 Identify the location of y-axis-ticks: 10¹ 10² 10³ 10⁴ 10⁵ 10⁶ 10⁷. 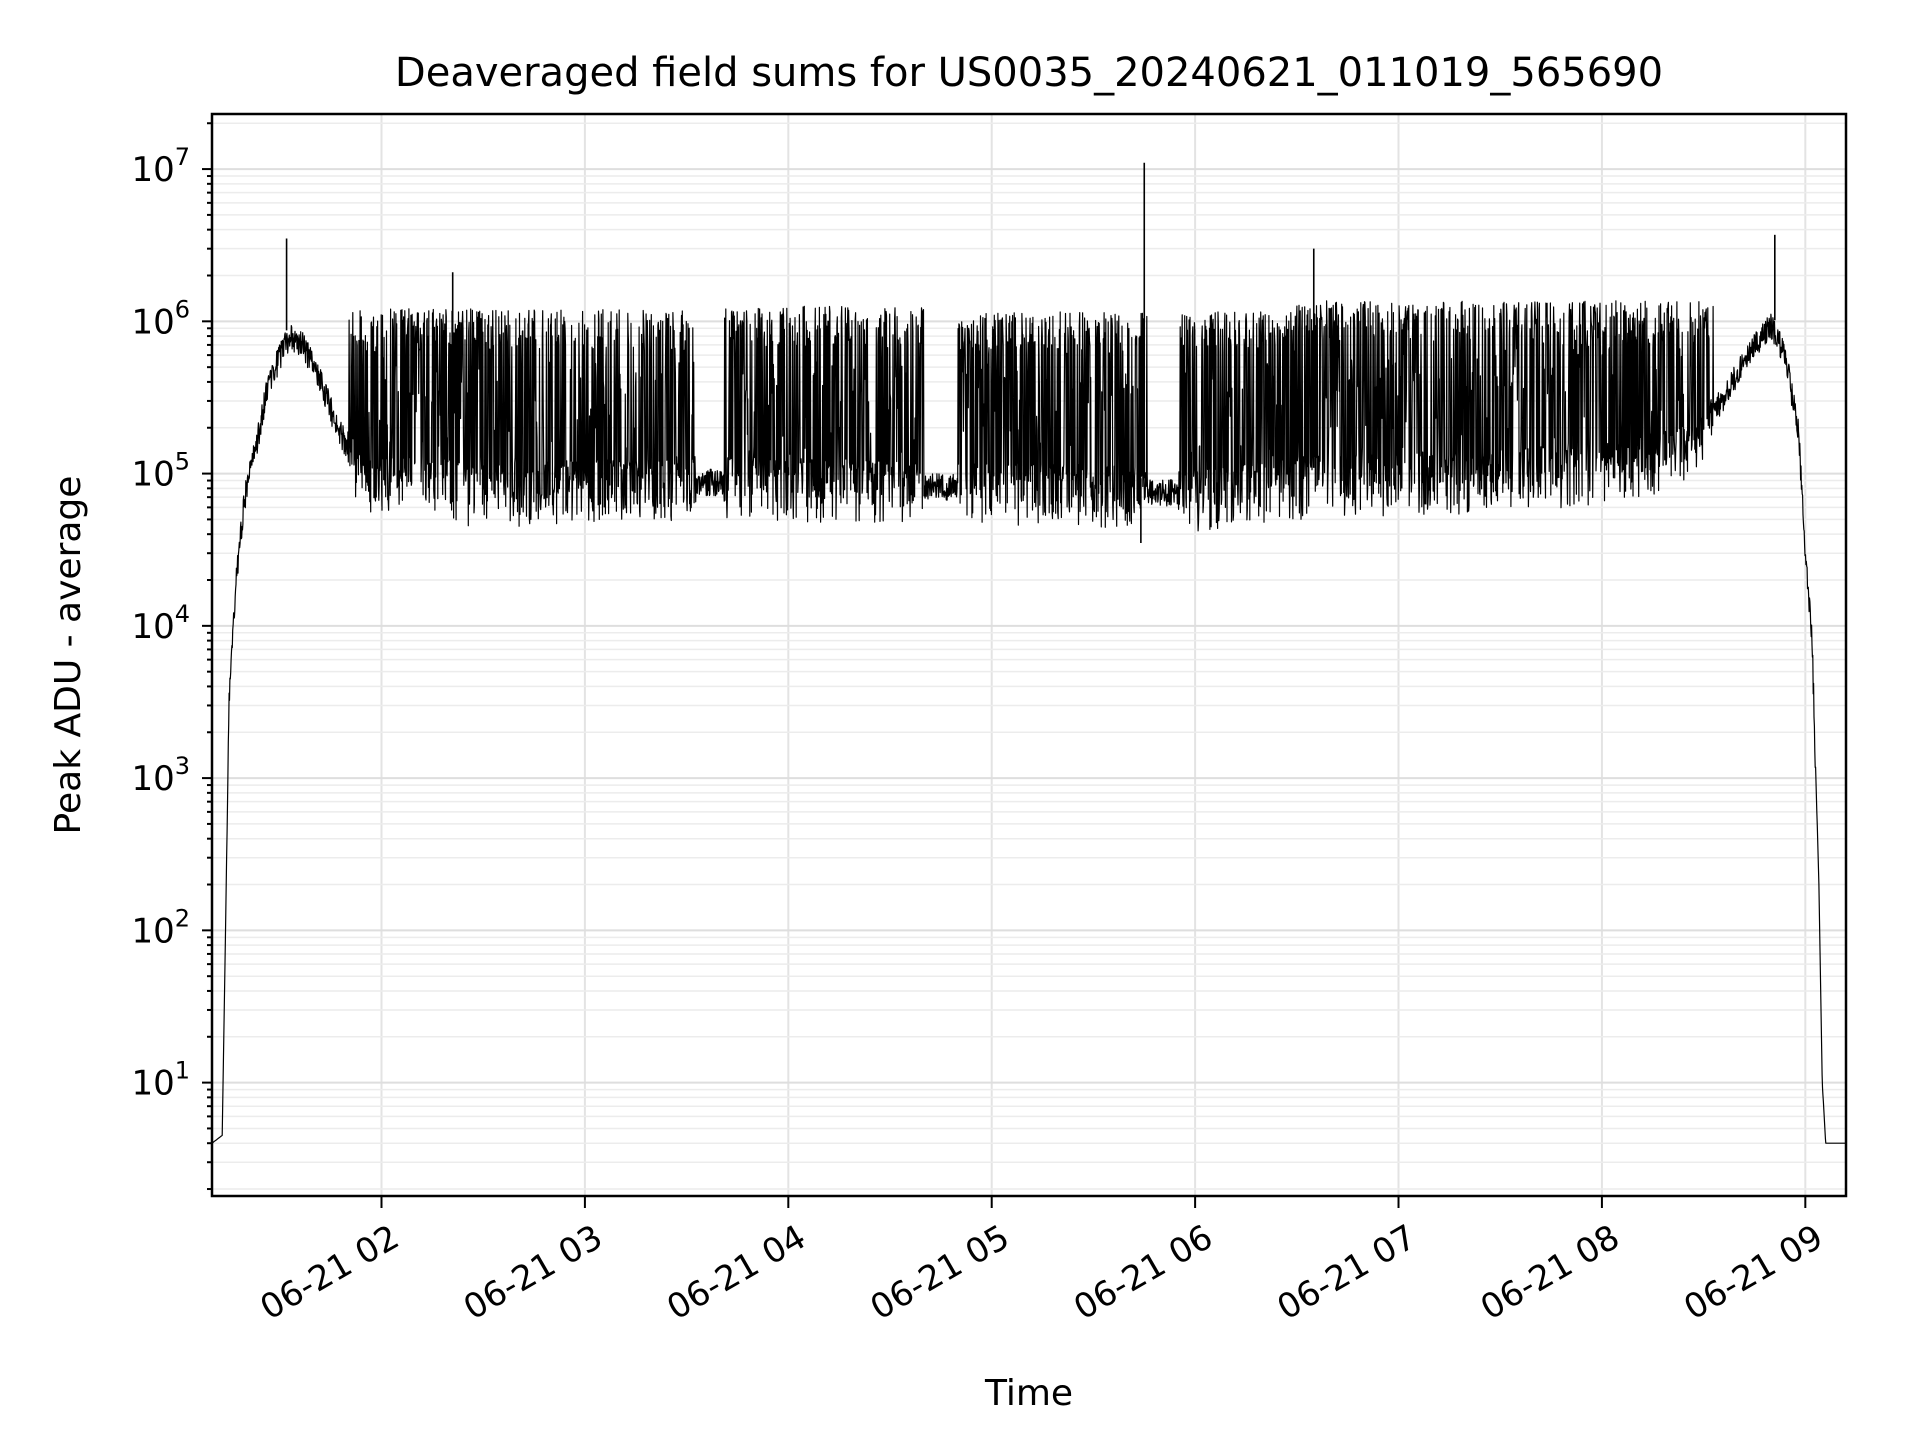
(171, 656).